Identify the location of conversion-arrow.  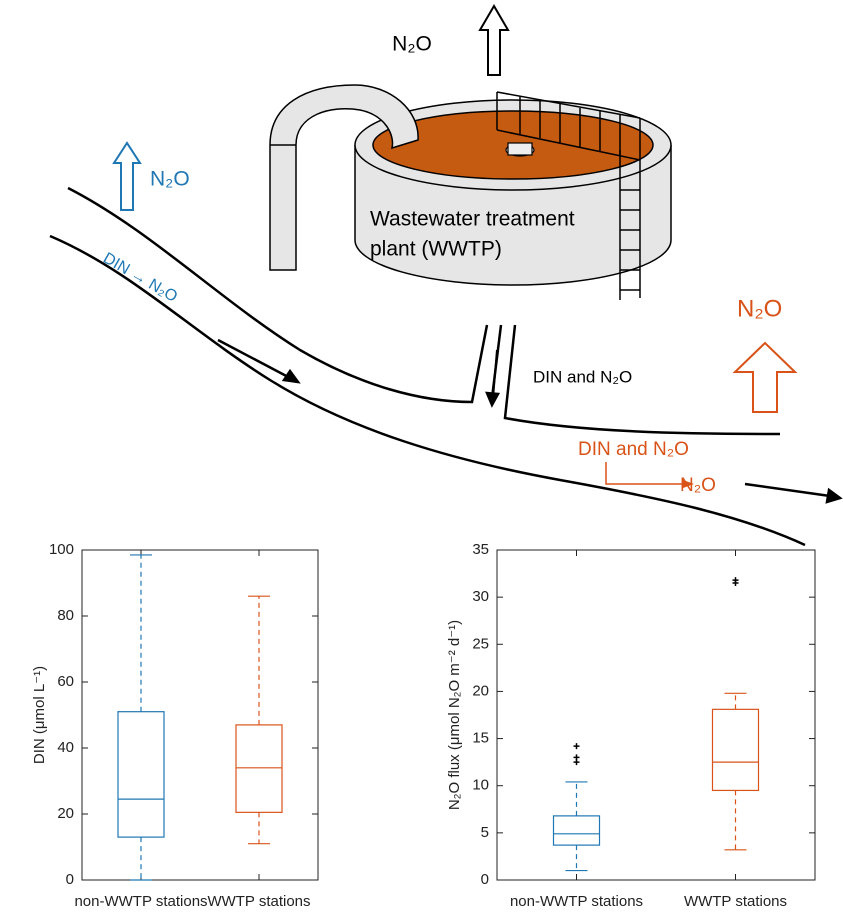
(645, 473).